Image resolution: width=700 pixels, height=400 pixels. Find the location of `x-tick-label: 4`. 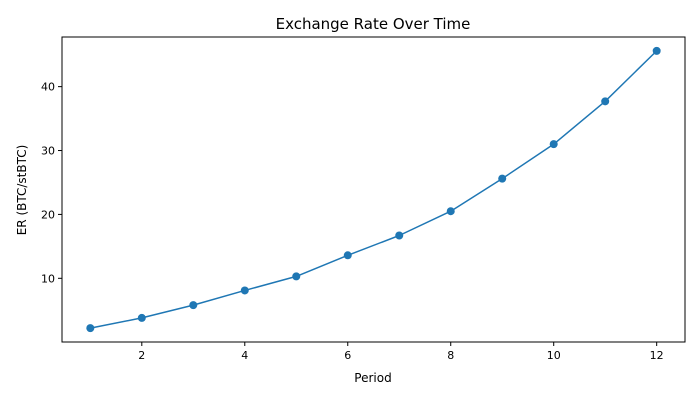

x-tick-label: 4 is located at coordinates (244, 355).